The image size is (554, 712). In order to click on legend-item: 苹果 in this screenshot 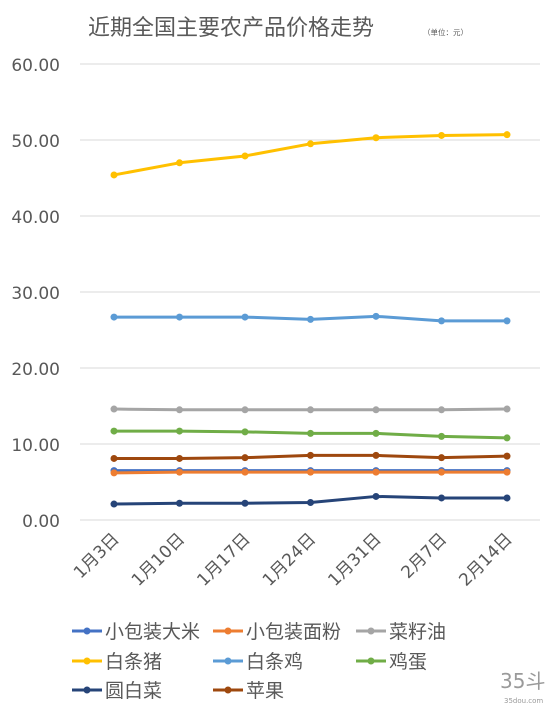, I will do `click(248, 691)`.